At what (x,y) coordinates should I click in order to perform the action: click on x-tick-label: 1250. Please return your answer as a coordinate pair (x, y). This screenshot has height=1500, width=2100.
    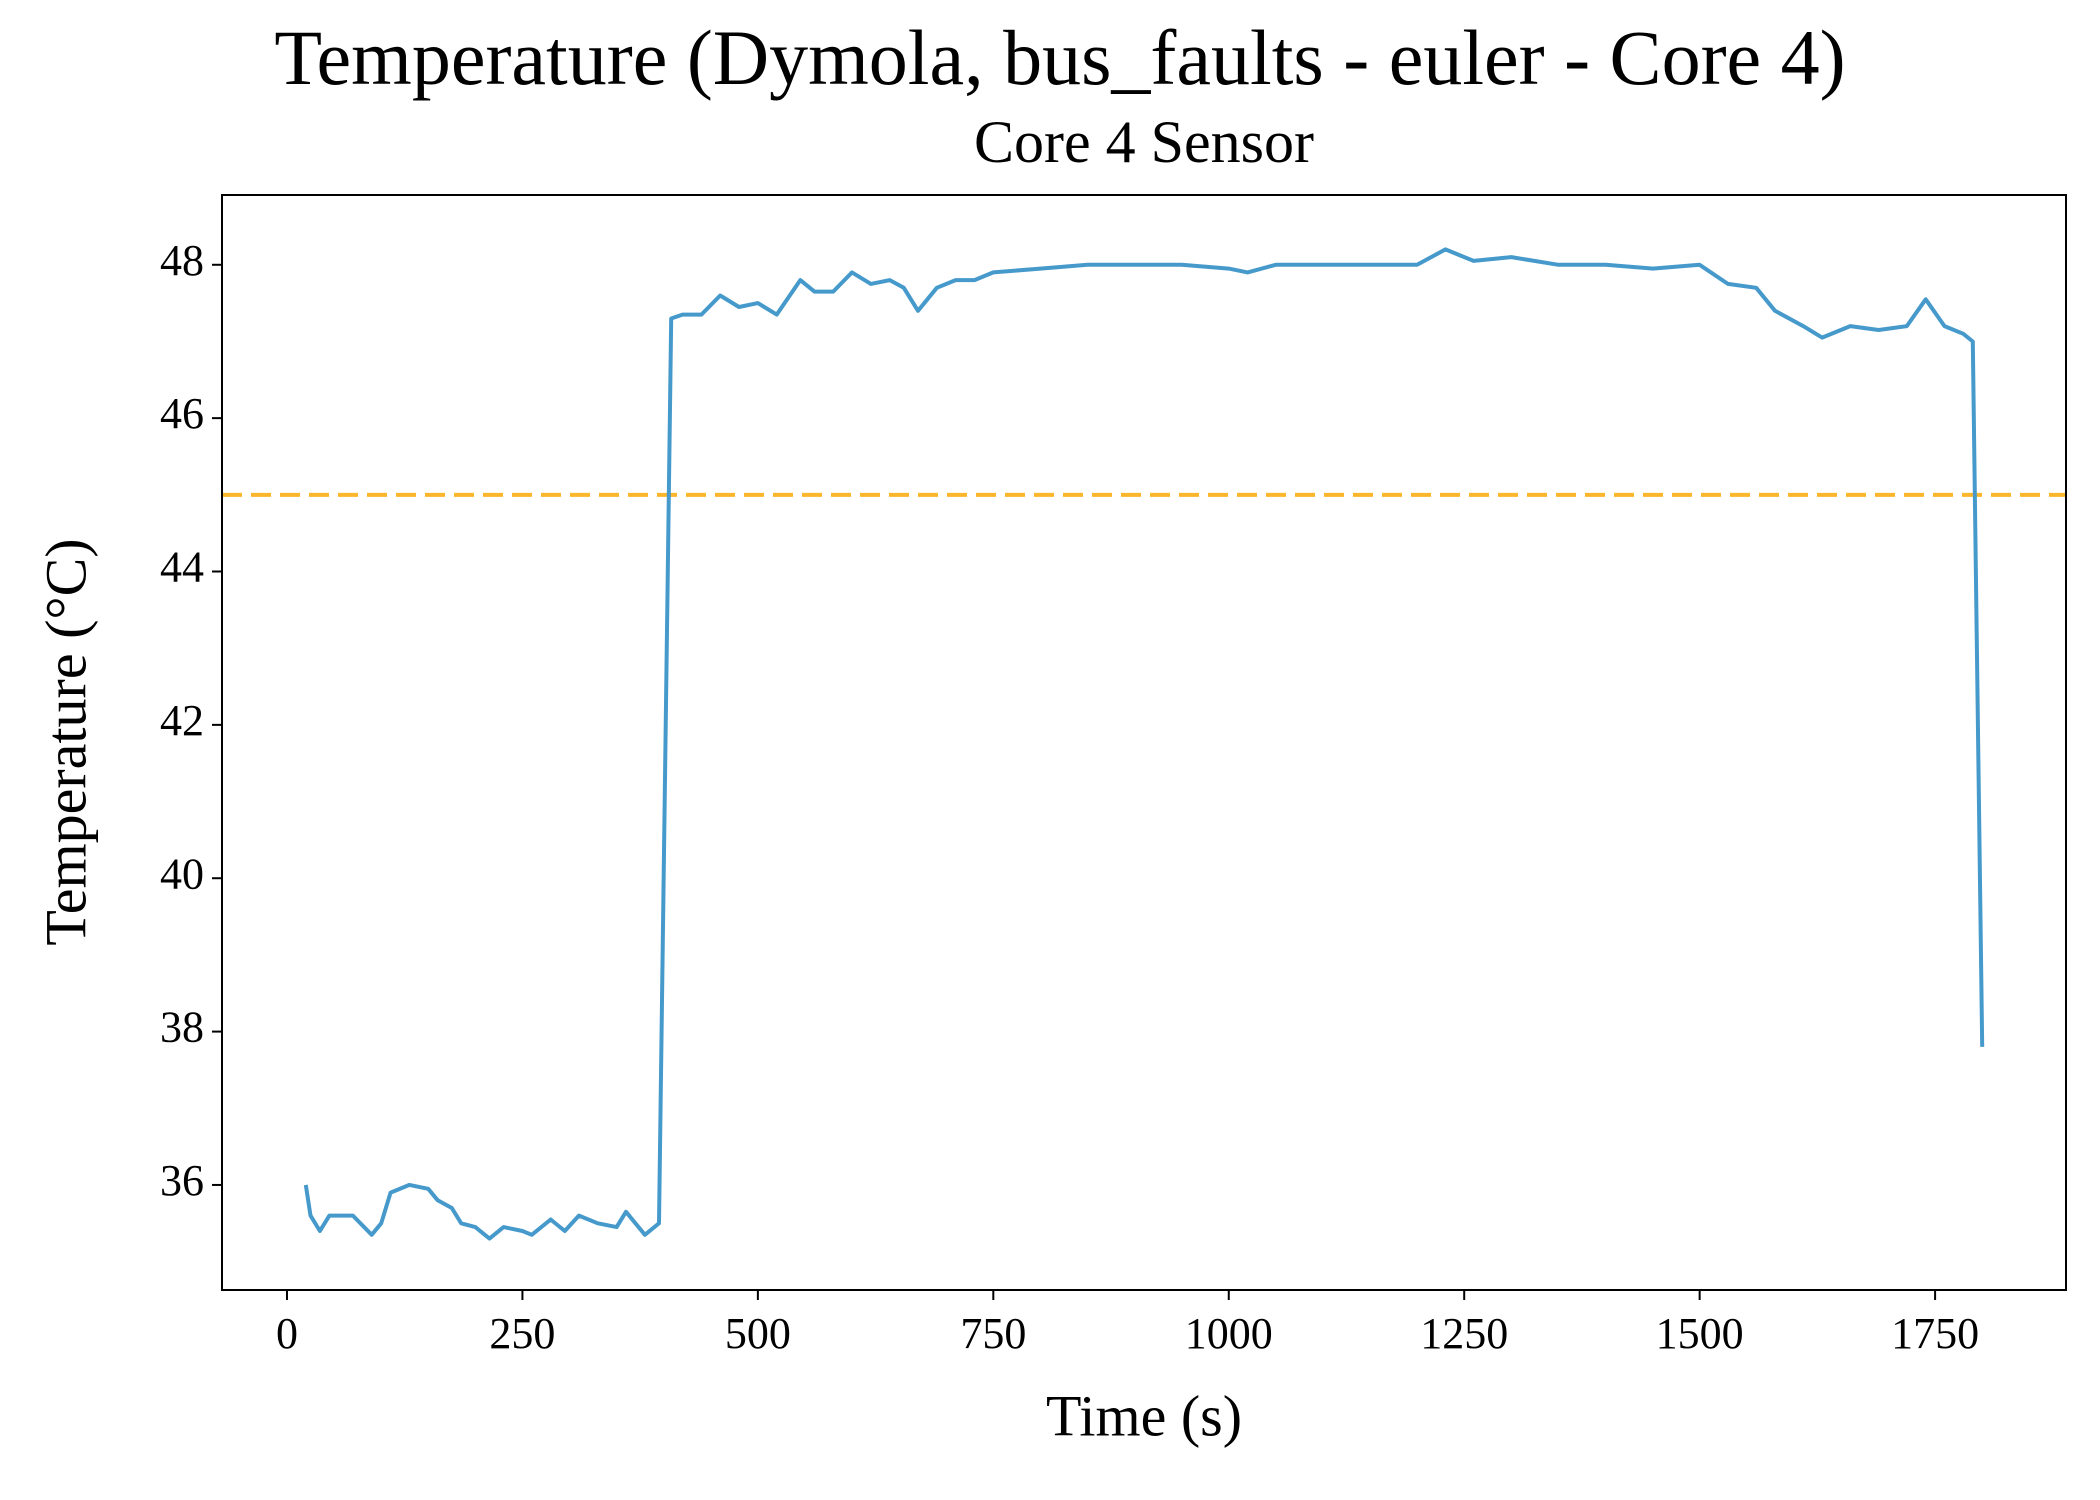
    Looking at the image, I should click on (1464, 1333).